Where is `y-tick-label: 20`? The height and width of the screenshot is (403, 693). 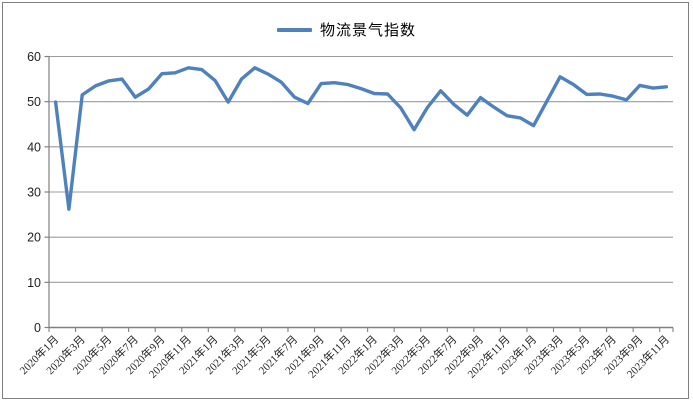 y-tick-label: 20 is located at coordinates (34, 238).